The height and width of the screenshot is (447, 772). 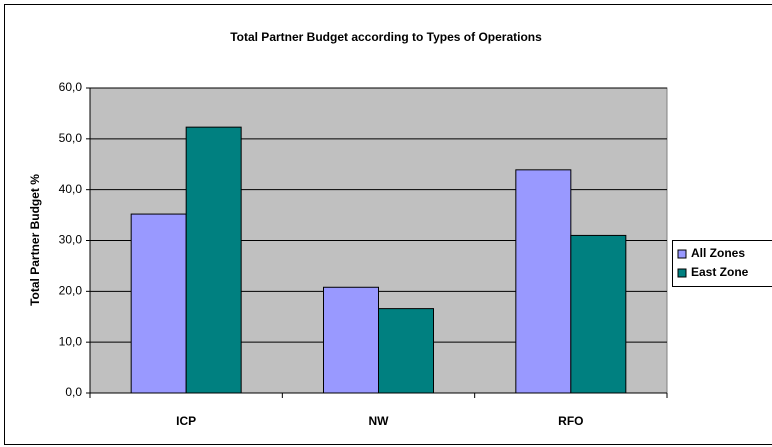 I want to click on x-tick-label: RFO, so click(x=570, y=421).